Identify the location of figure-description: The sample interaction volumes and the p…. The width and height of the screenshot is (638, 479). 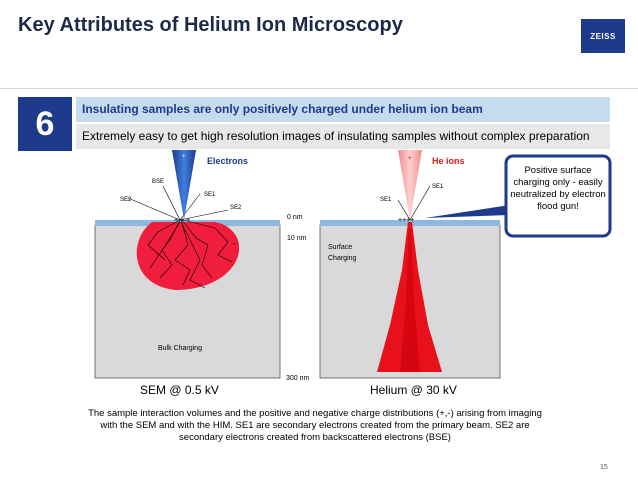
(315, 425).